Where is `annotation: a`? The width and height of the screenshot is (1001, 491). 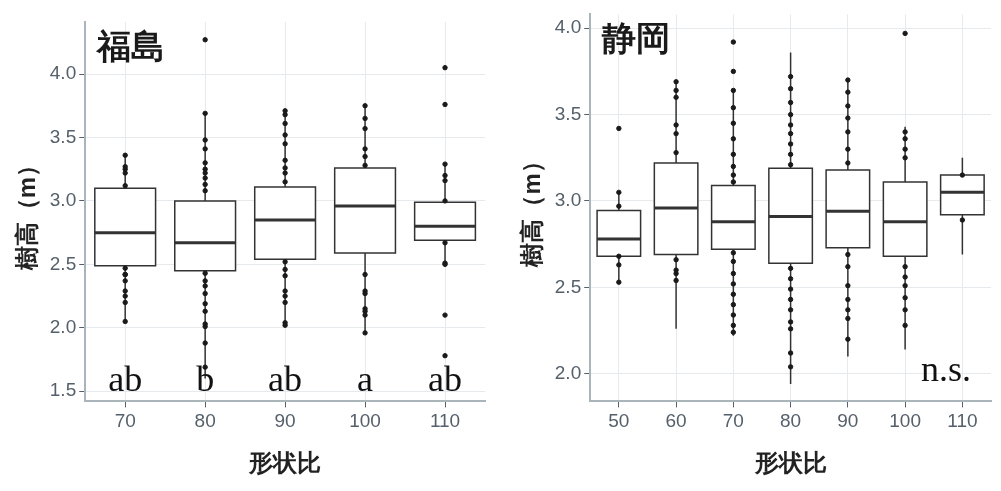 annotation: a is located at coordinates (365, 378).